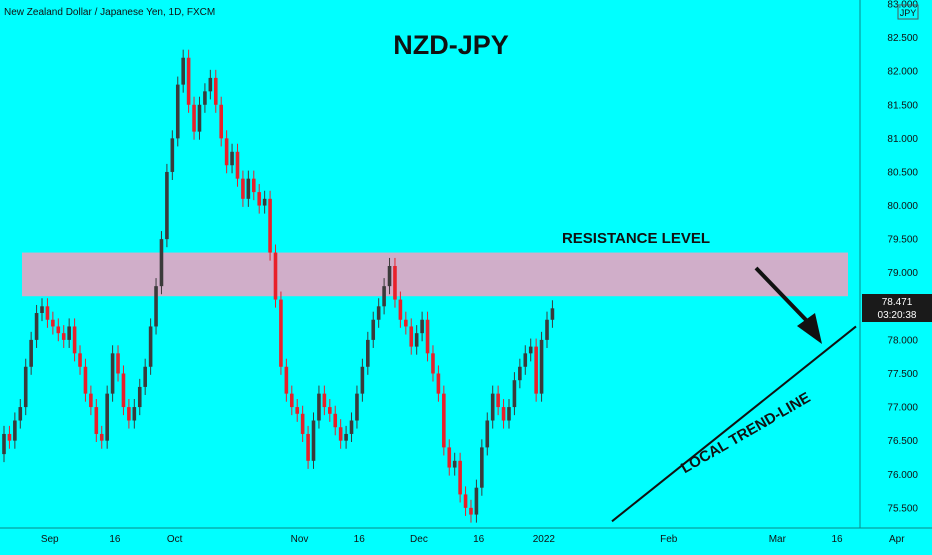  What do you see at coordinates (902, 172) in the screenshot?
I see `y-tick-label: 80.500` at bounding box center [902, 172].